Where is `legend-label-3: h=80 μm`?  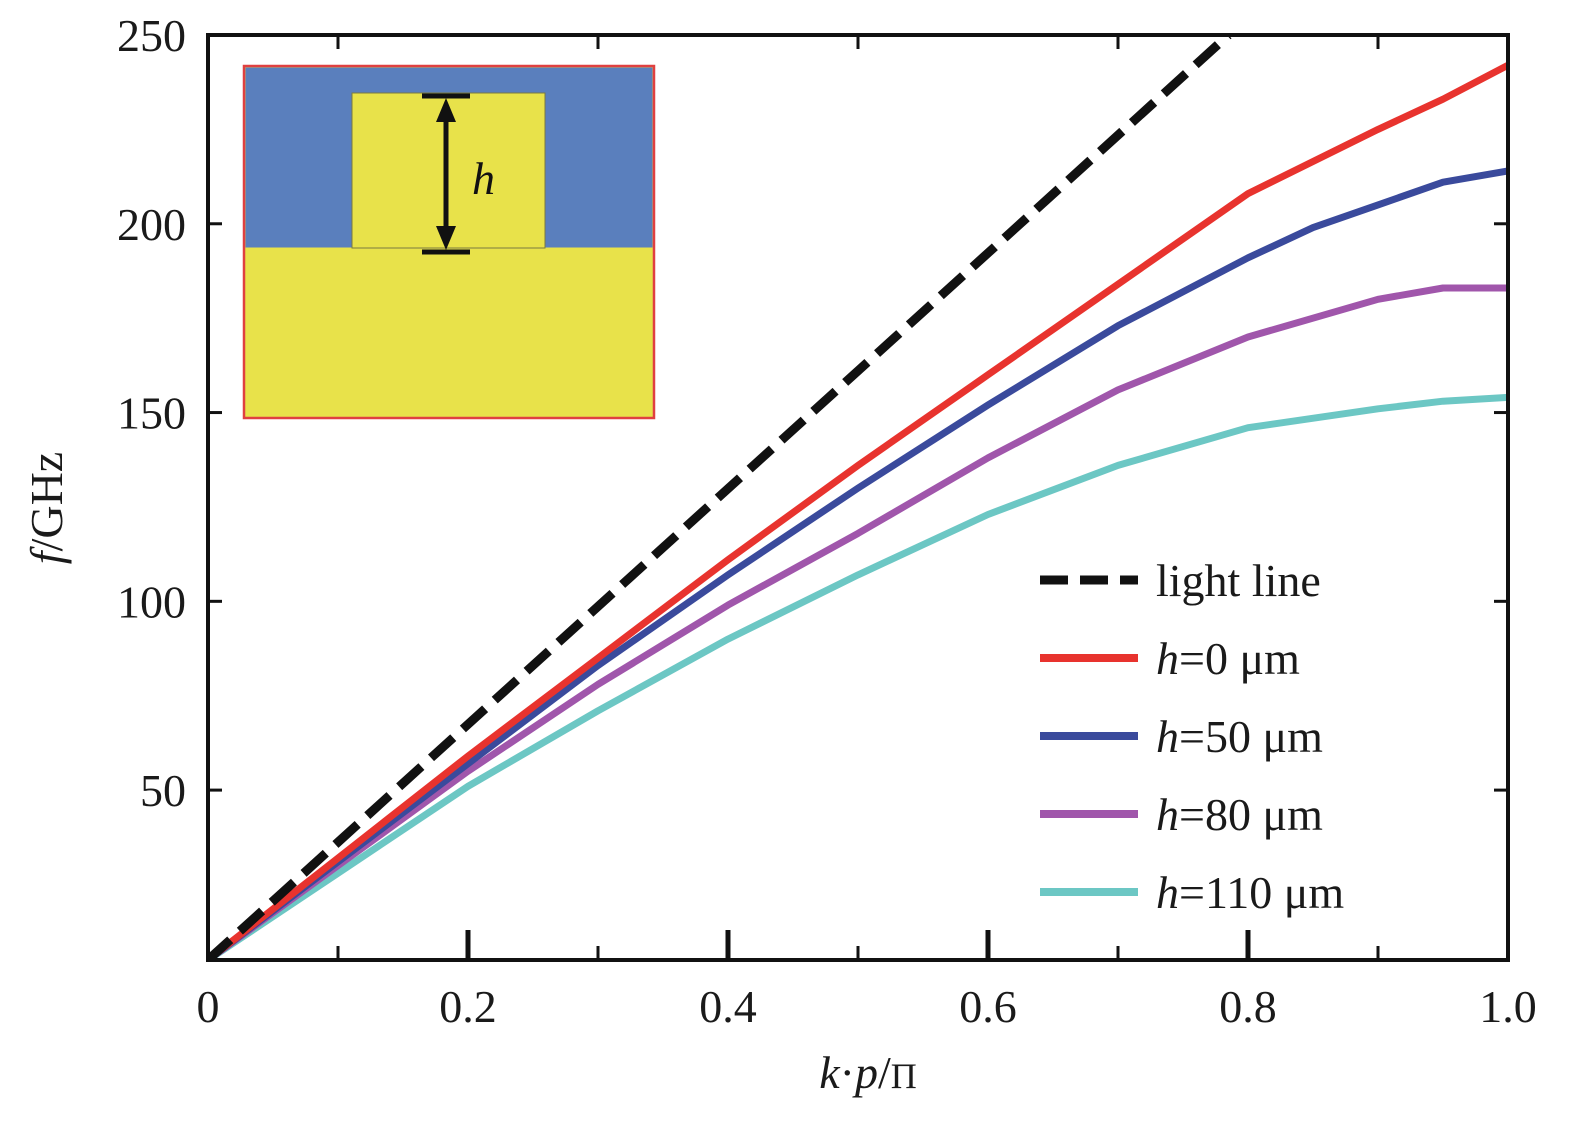
legend-label-3: h=80 μm is located at coordinates (1239, 814).